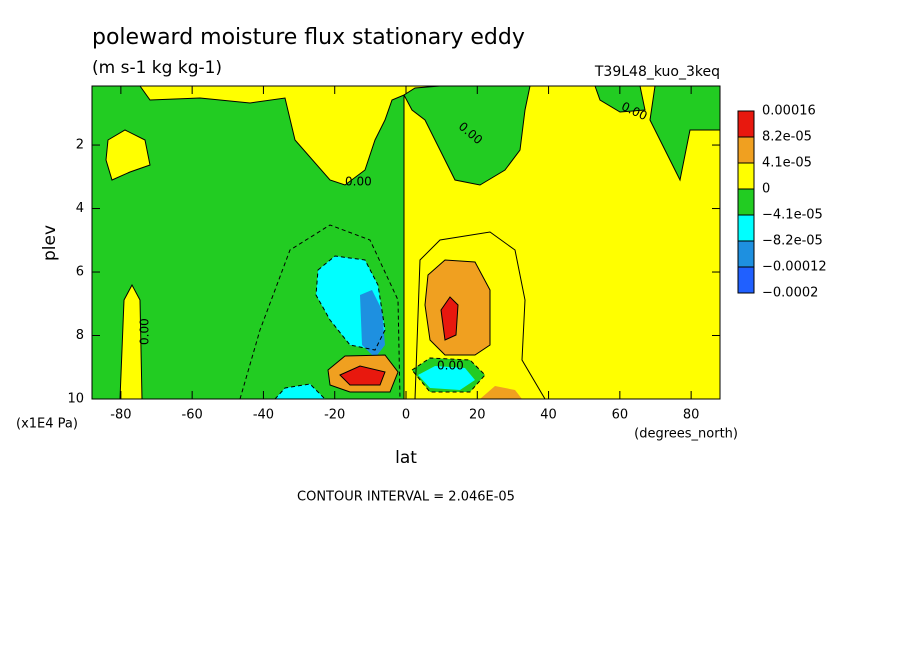 The image size is (904, 654). Describe the element at coordinates (787, 137) in the screenshot. I see `colorbar-label: 8.2e-05` at that location.